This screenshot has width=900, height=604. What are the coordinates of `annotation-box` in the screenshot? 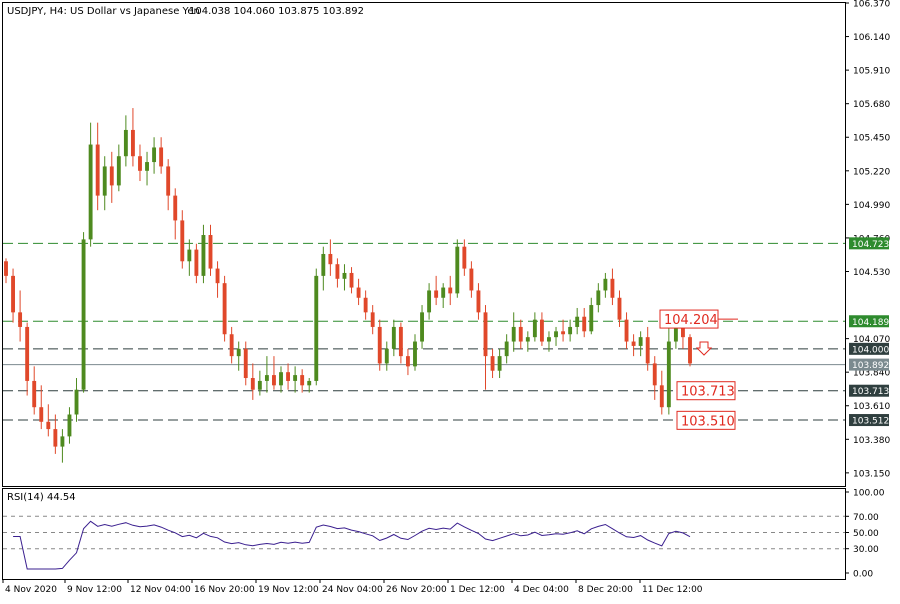 It's located at (706, 420).